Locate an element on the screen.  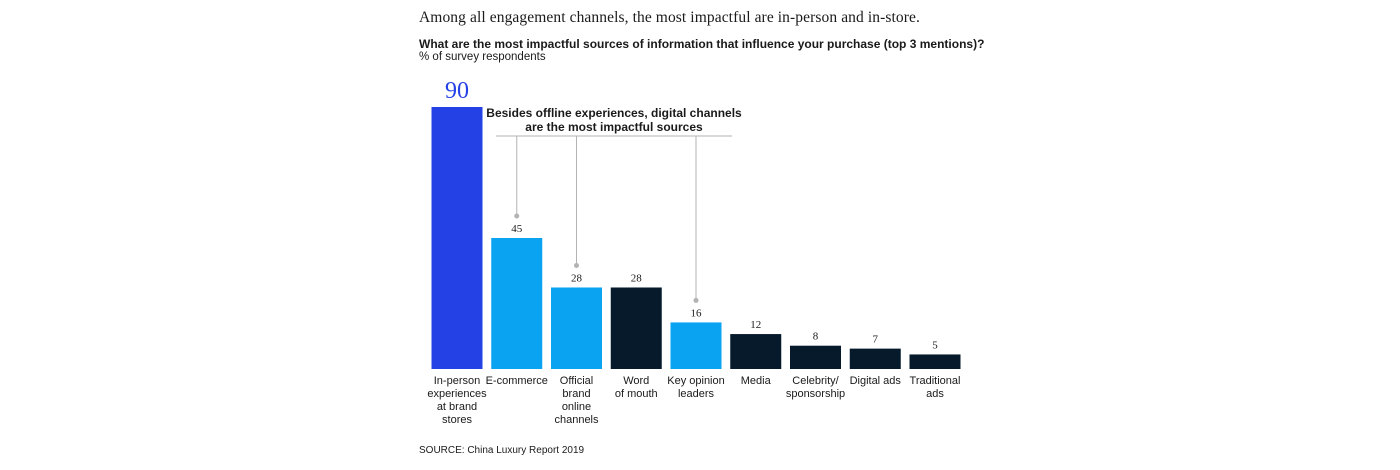
value-label-8: 5 is located at coordinates (935, 345).